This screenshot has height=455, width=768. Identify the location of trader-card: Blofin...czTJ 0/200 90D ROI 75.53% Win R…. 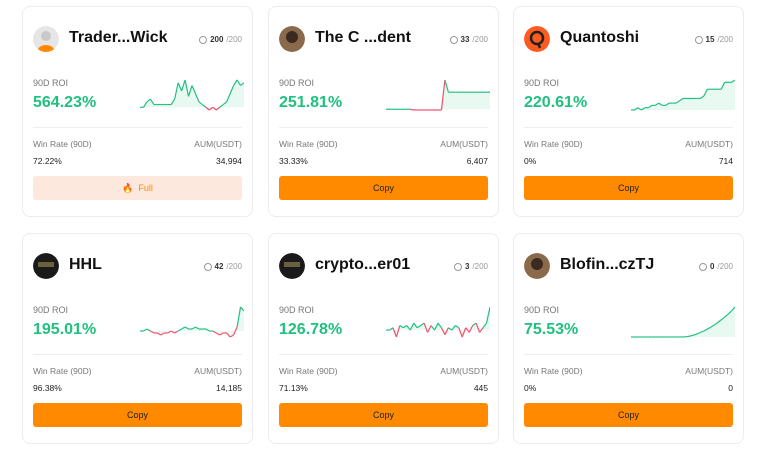
(628, 338).